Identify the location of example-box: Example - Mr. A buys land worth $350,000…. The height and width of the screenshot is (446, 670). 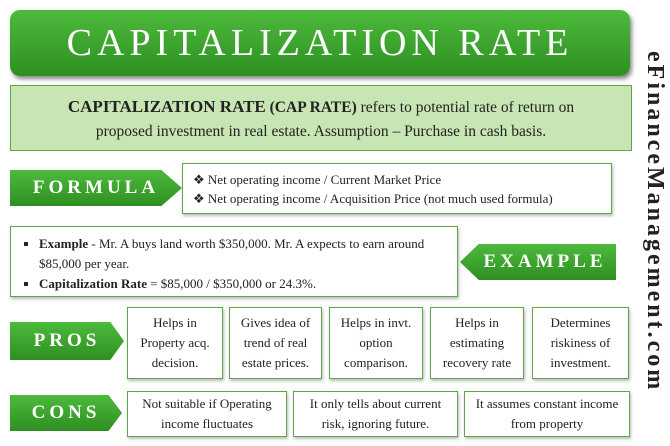
(234, 261).